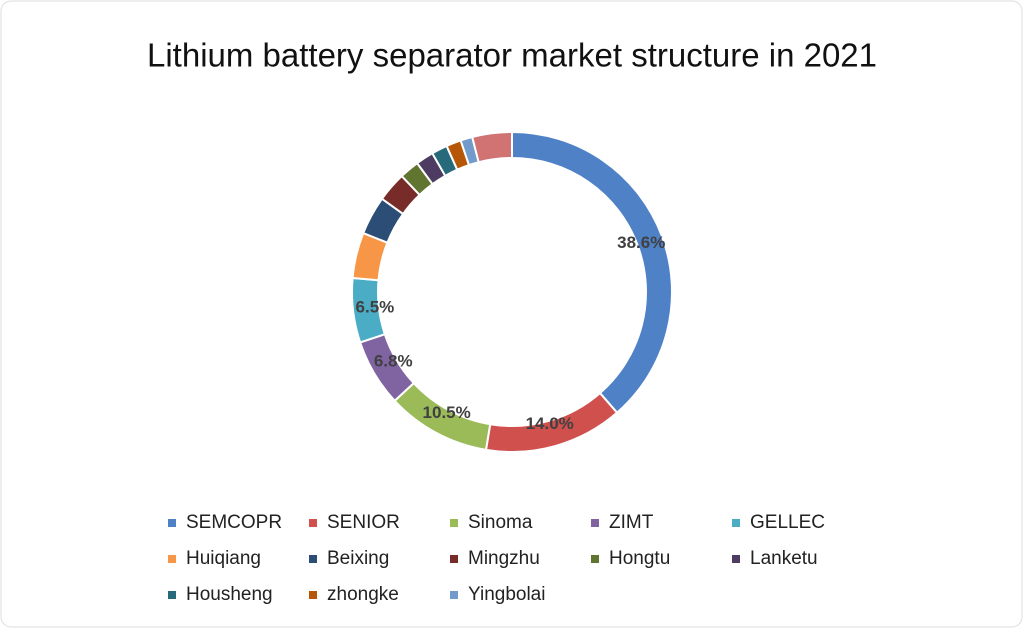 The height and width of the screenshot is (629, 1024). I want to click on legend-label: Sinoma, so click(500, 522).